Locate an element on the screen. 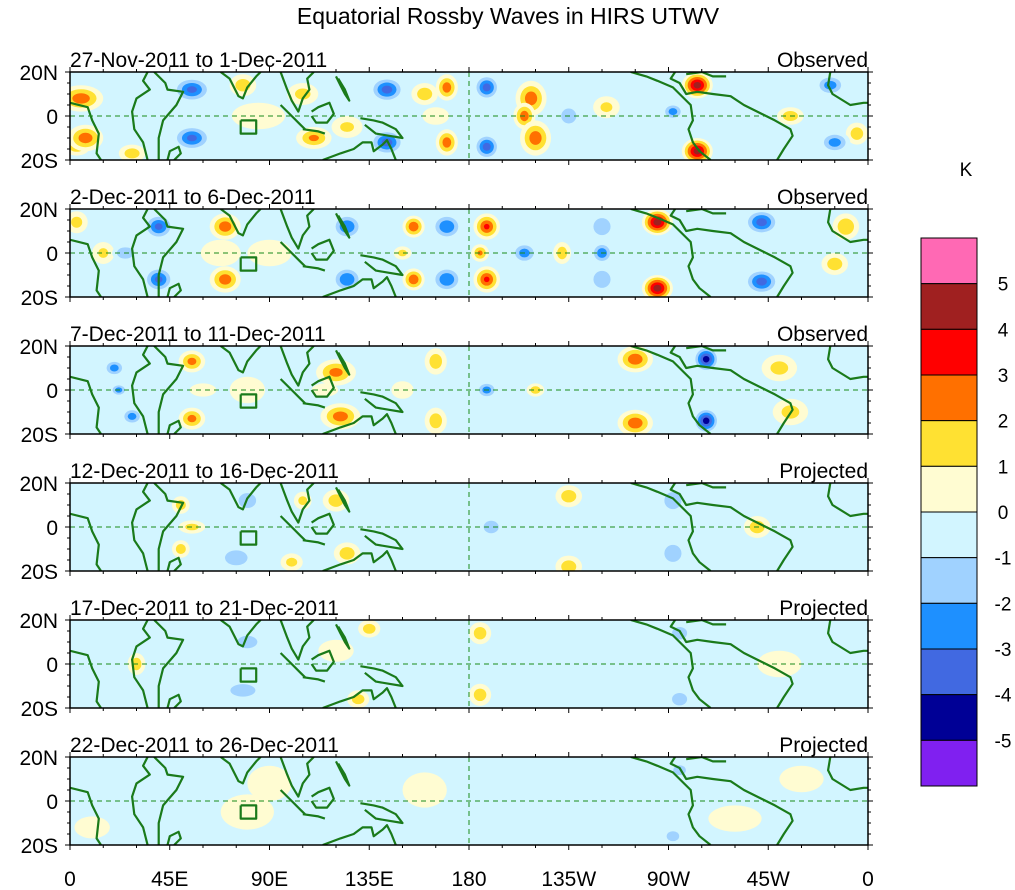 Image resolution: width=1015 pixels, height=890 pixels. panel-date-range: 12-Dec-2011 to 16-Dec-2011 is located at coordinates (204, 471).